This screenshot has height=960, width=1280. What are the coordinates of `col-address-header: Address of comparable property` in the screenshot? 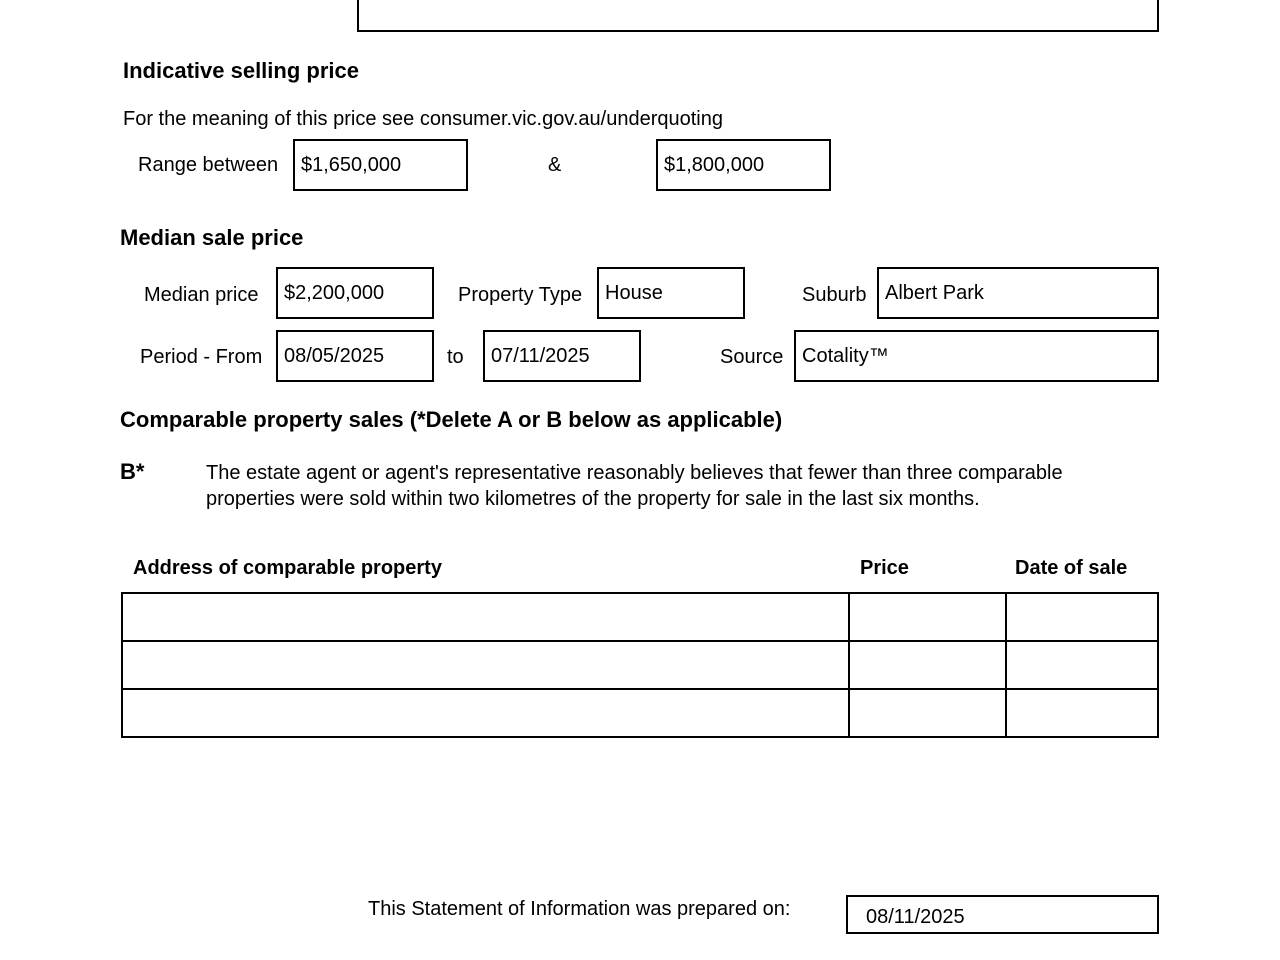 It's located at (287, 568).